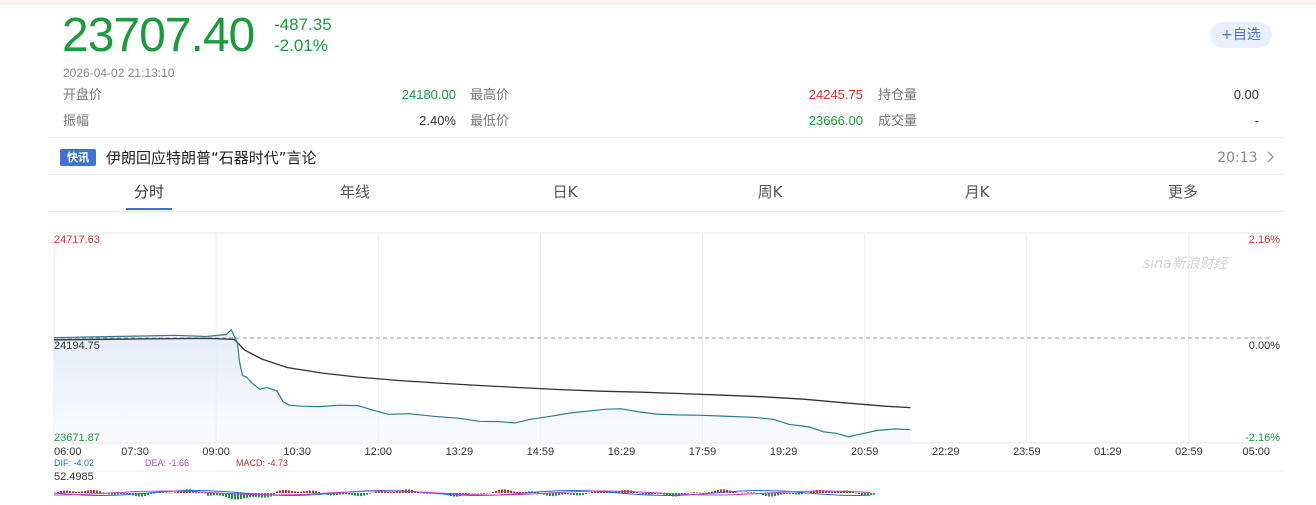 This screenshot has height=505, width=1316. I want to click on news-badge: 快讯, so click(78, 157).